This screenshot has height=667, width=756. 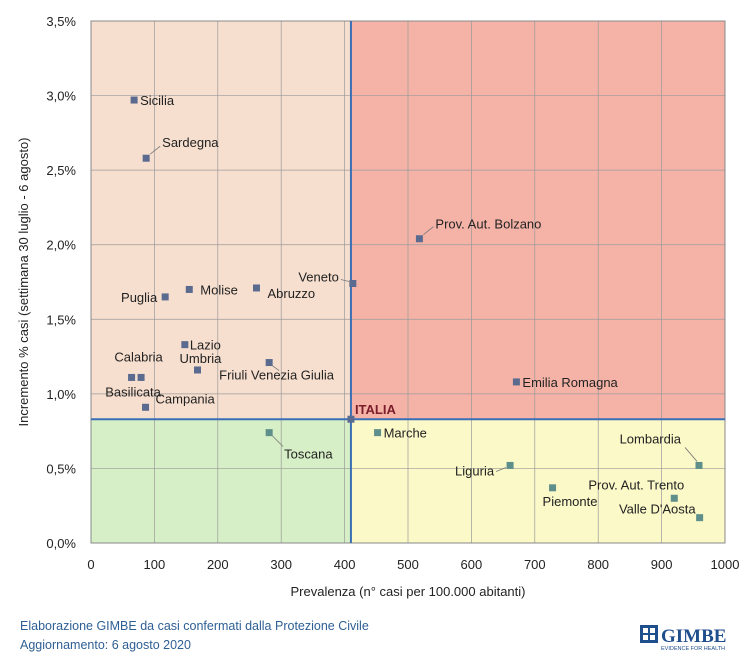 What do you see at coordinates (139, 297) in the screenshot?
I see `point-label: Puglia` at bounding box center [139, 297].